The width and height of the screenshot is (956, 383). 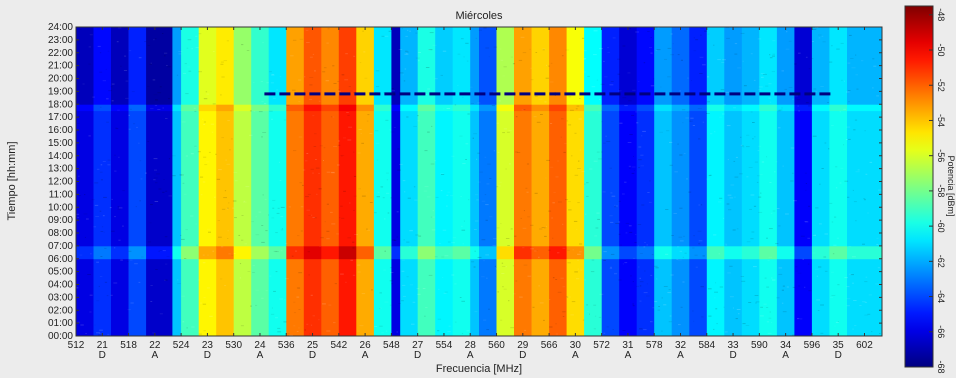 What do you see at coordinates (60, 336) in the screenshot?
I see `y-tick-label: 00:00` at bounding box center [60, 336].